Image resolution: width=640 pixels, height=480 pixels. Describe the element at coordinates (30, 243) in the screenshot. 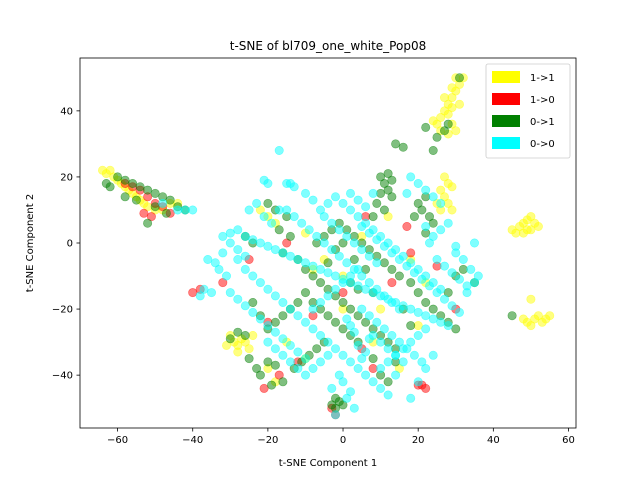

I see `y-axis-label: t-SNE Component 2` at that location.